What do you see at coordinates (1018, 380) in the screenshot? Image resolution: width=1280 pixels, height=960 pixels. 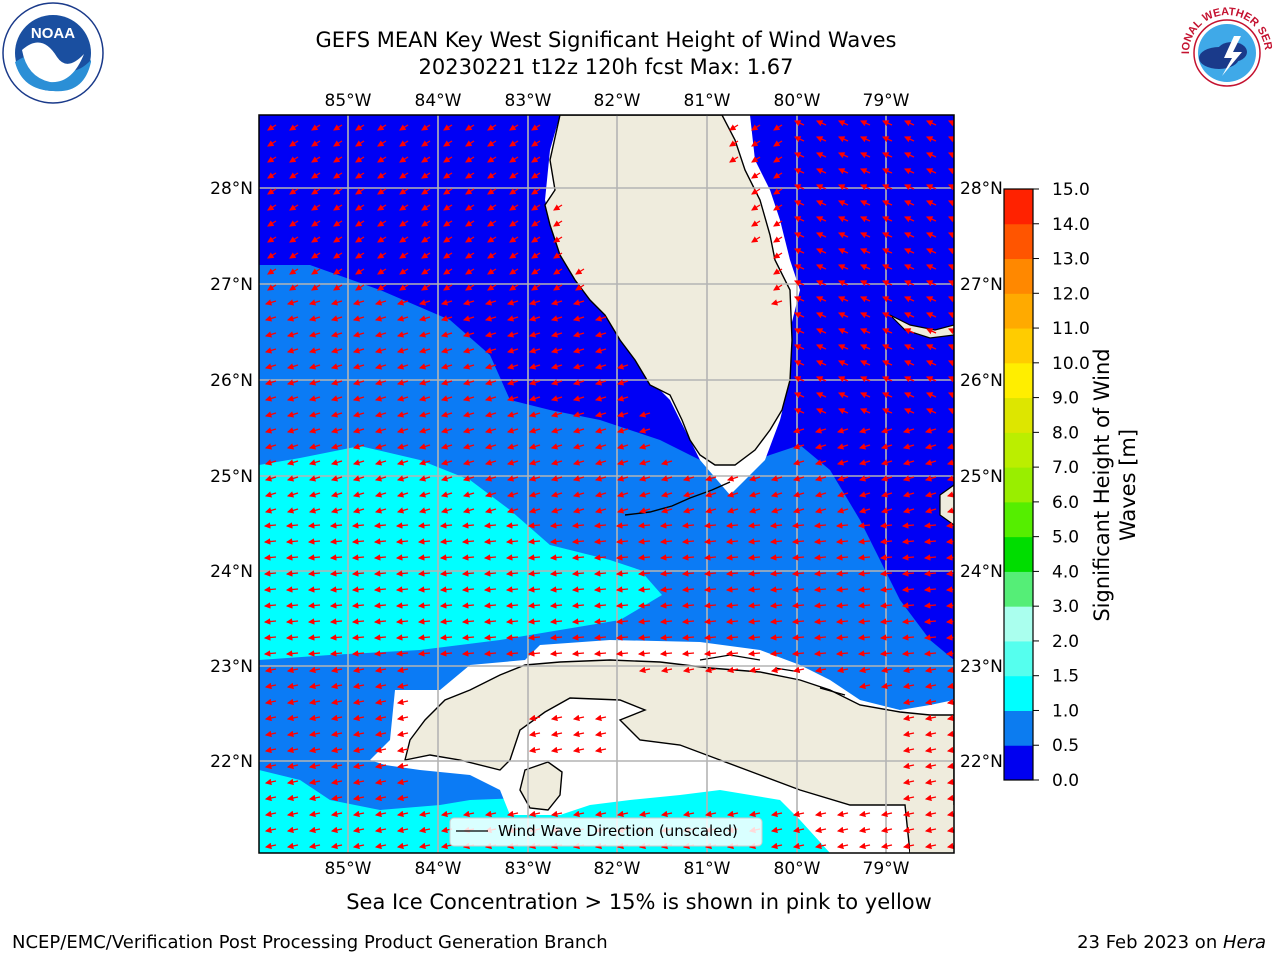 I see `colorbar-segment` at bounding box center [1018, 380].